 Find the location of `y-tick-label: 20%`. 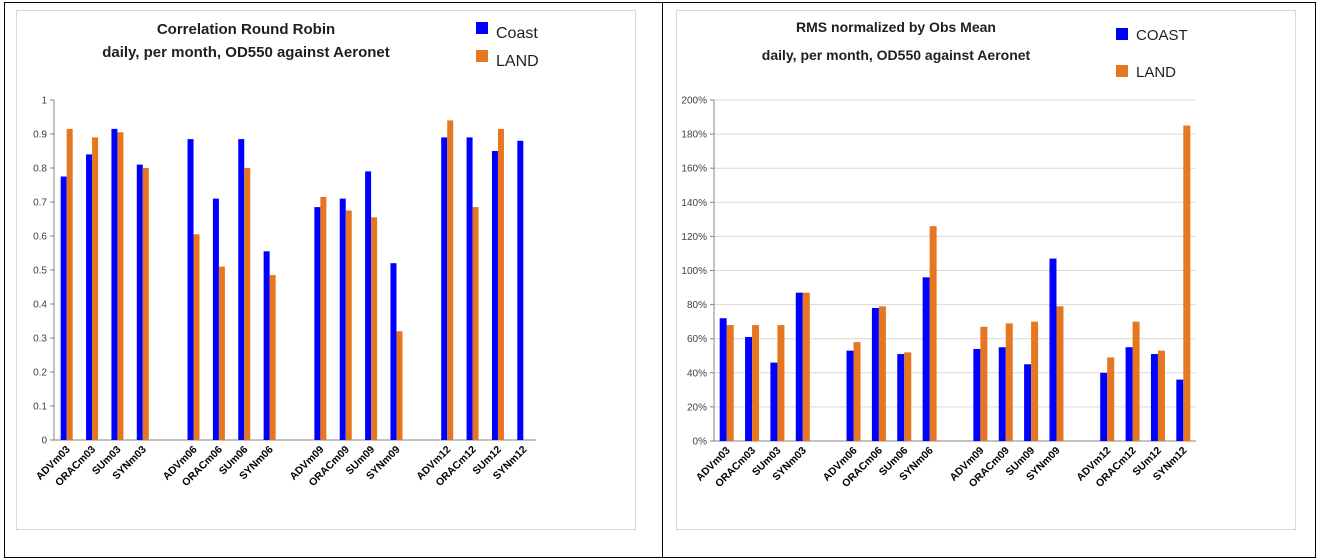

y-tick-label: 20% is located at coordinates (697, 407).